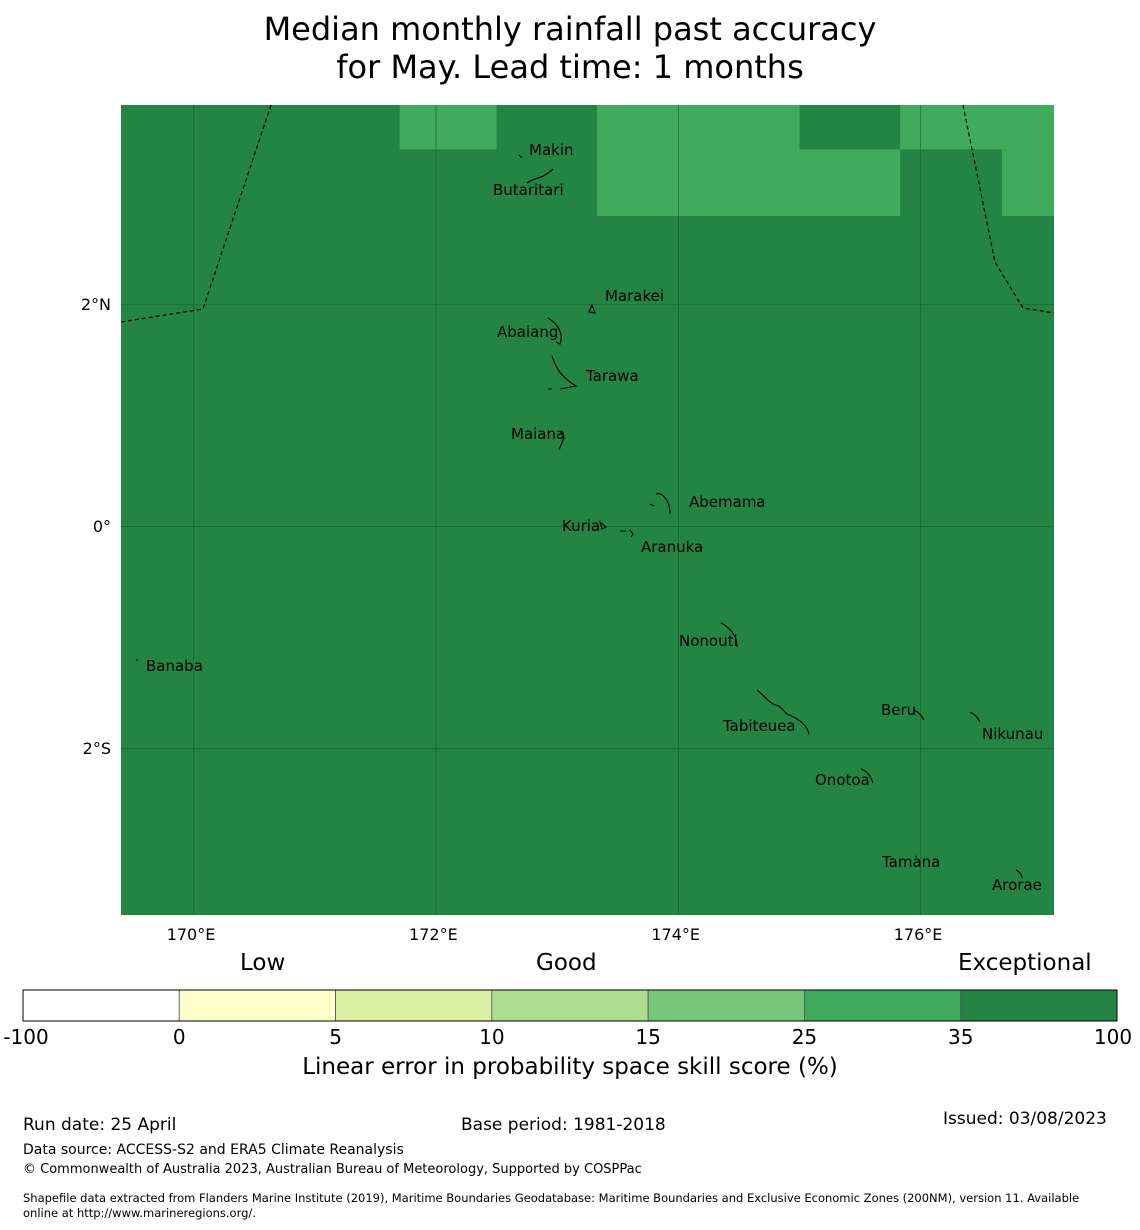  What do you see at coordinates (918, 934) in the screenshot?
I see `lon-tick-label-176: 176°E` at bounding box center [918, 934].